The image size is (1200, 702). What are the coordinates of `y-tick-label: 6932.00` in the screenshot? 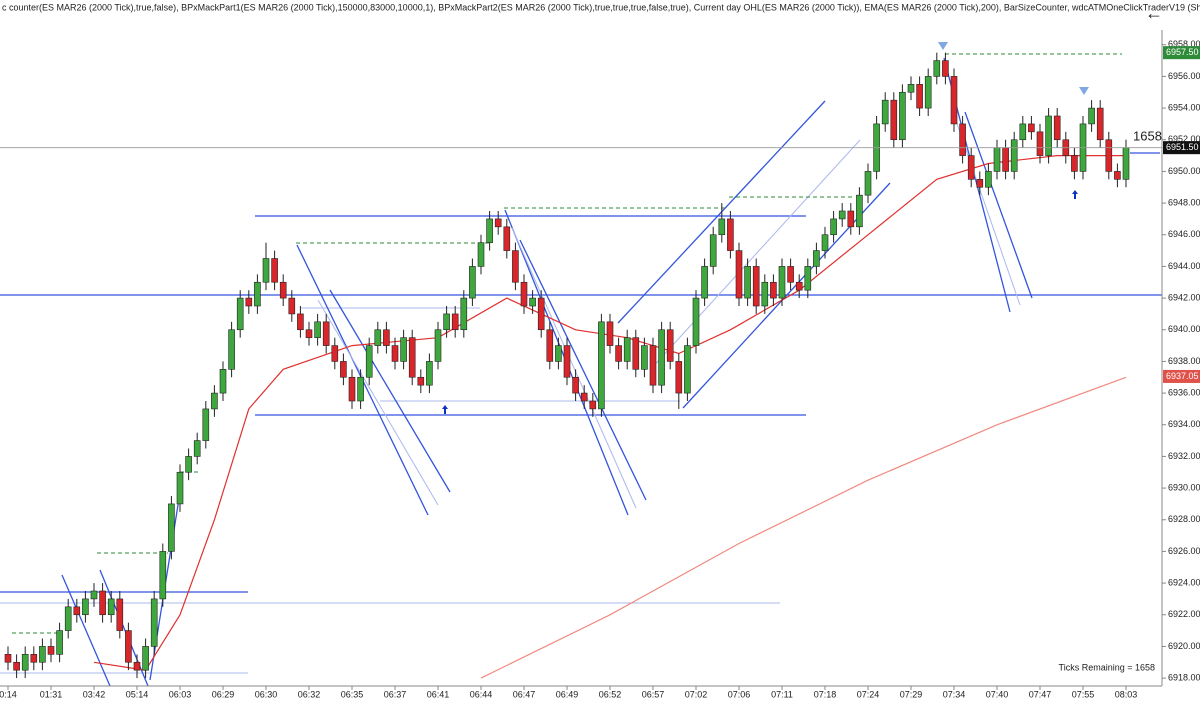 It's located at (1184, 456).